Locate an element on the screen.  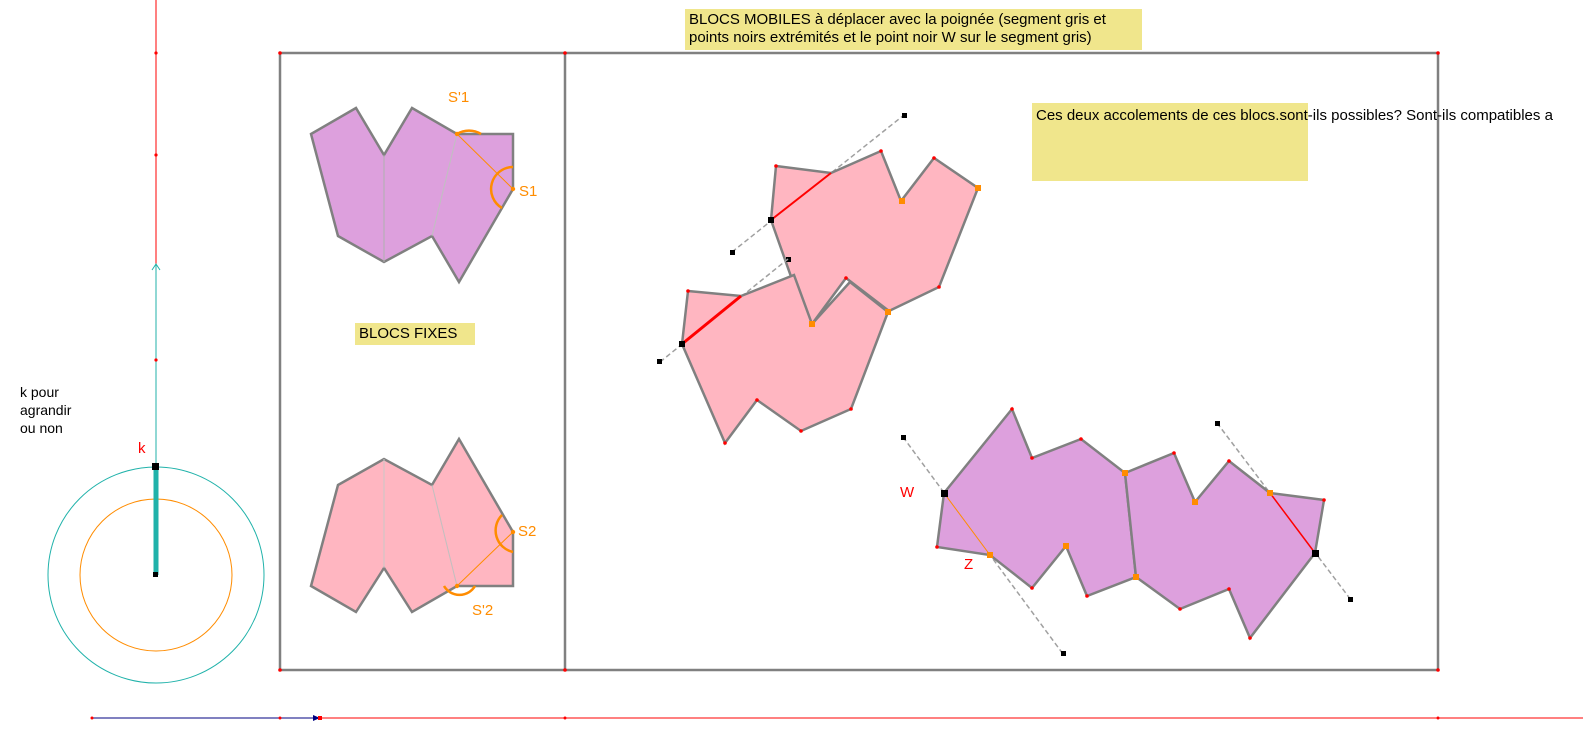
label-s1-prime: S'1 is located at coordinates (459, 97).